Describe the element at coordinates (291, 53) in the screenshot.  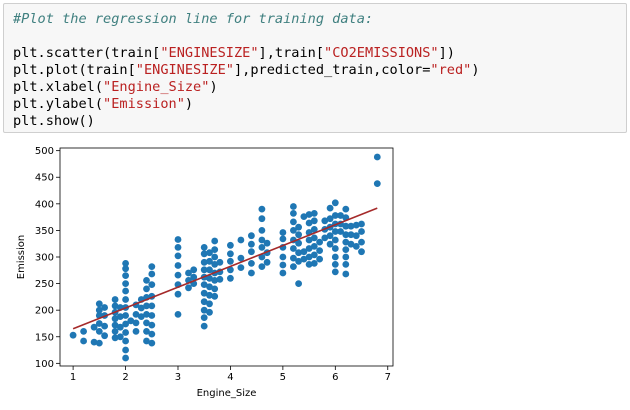
I see `code-token: ],train[` at that location.